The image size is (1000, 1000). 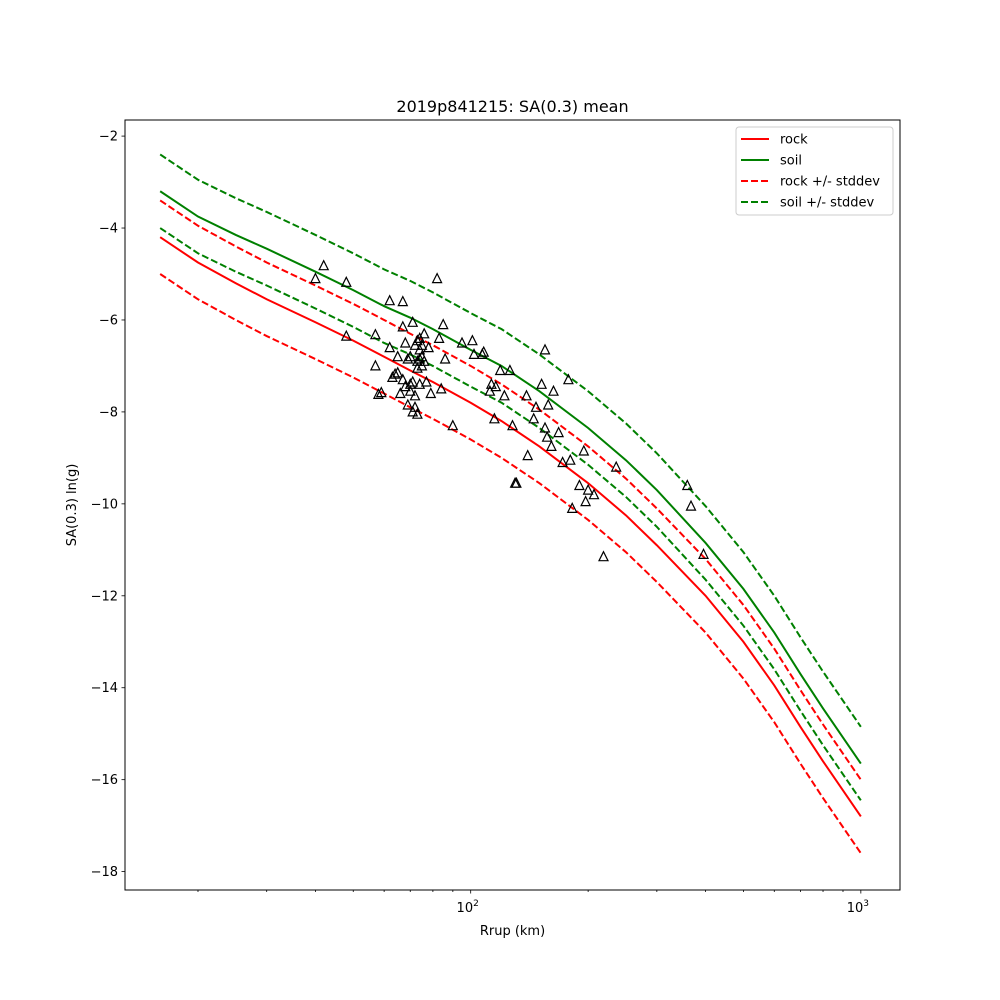 I want to click on x-tick-label: 10³, so click(x=858, y=907).